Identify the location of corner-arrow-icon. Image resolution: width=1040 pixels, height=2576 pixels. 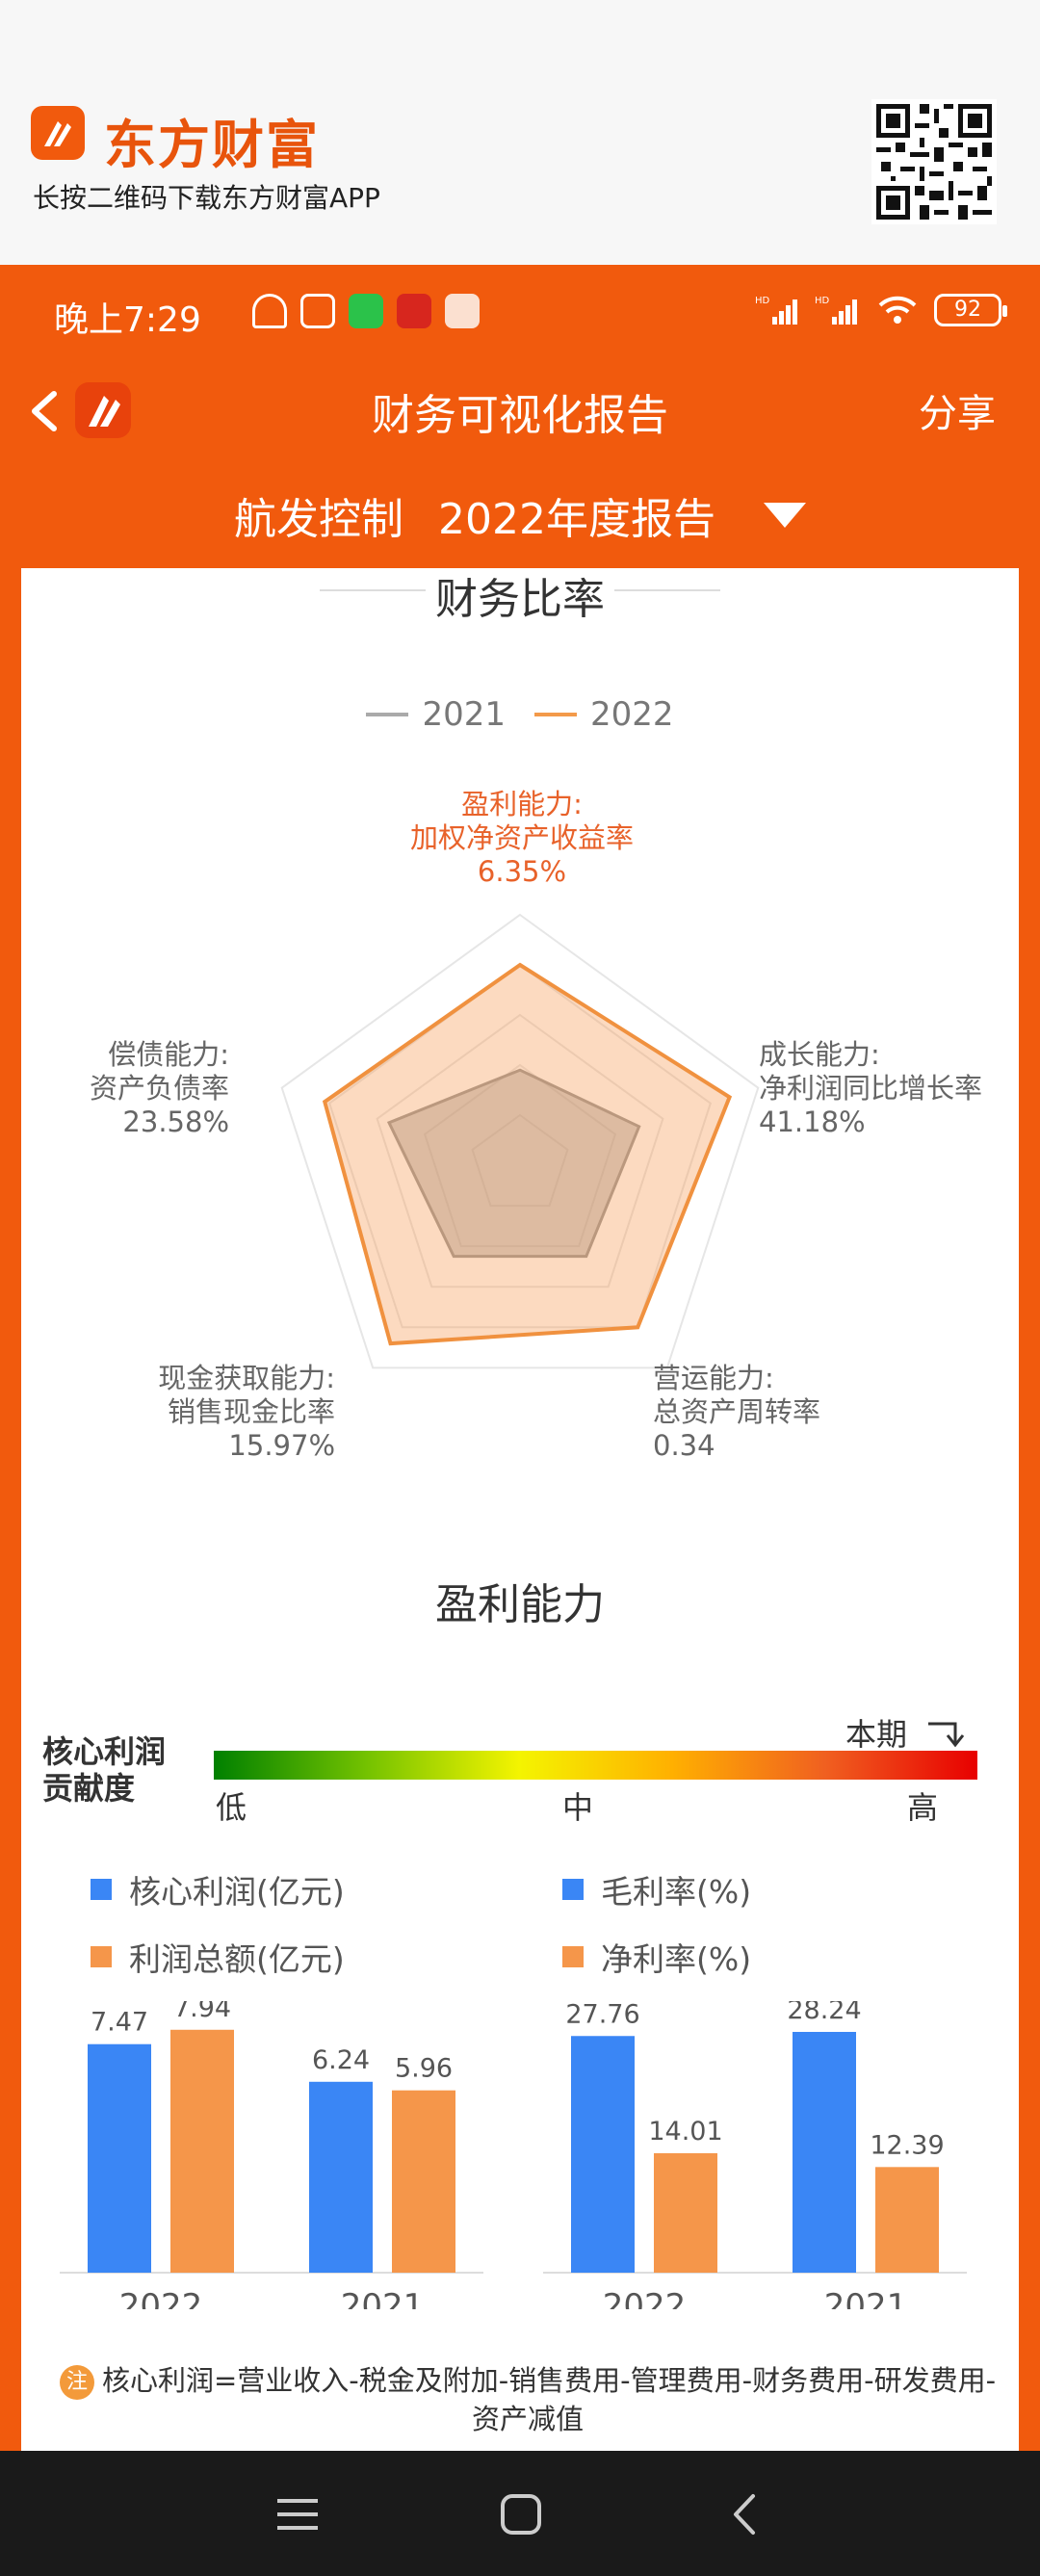
(946, 1735).